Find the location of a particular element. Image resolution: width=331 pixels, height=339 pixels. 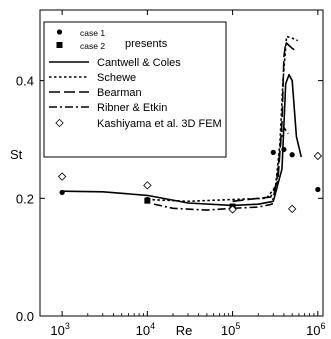

x-tick-label: 10⁴ is located at coordinates (145, 329).